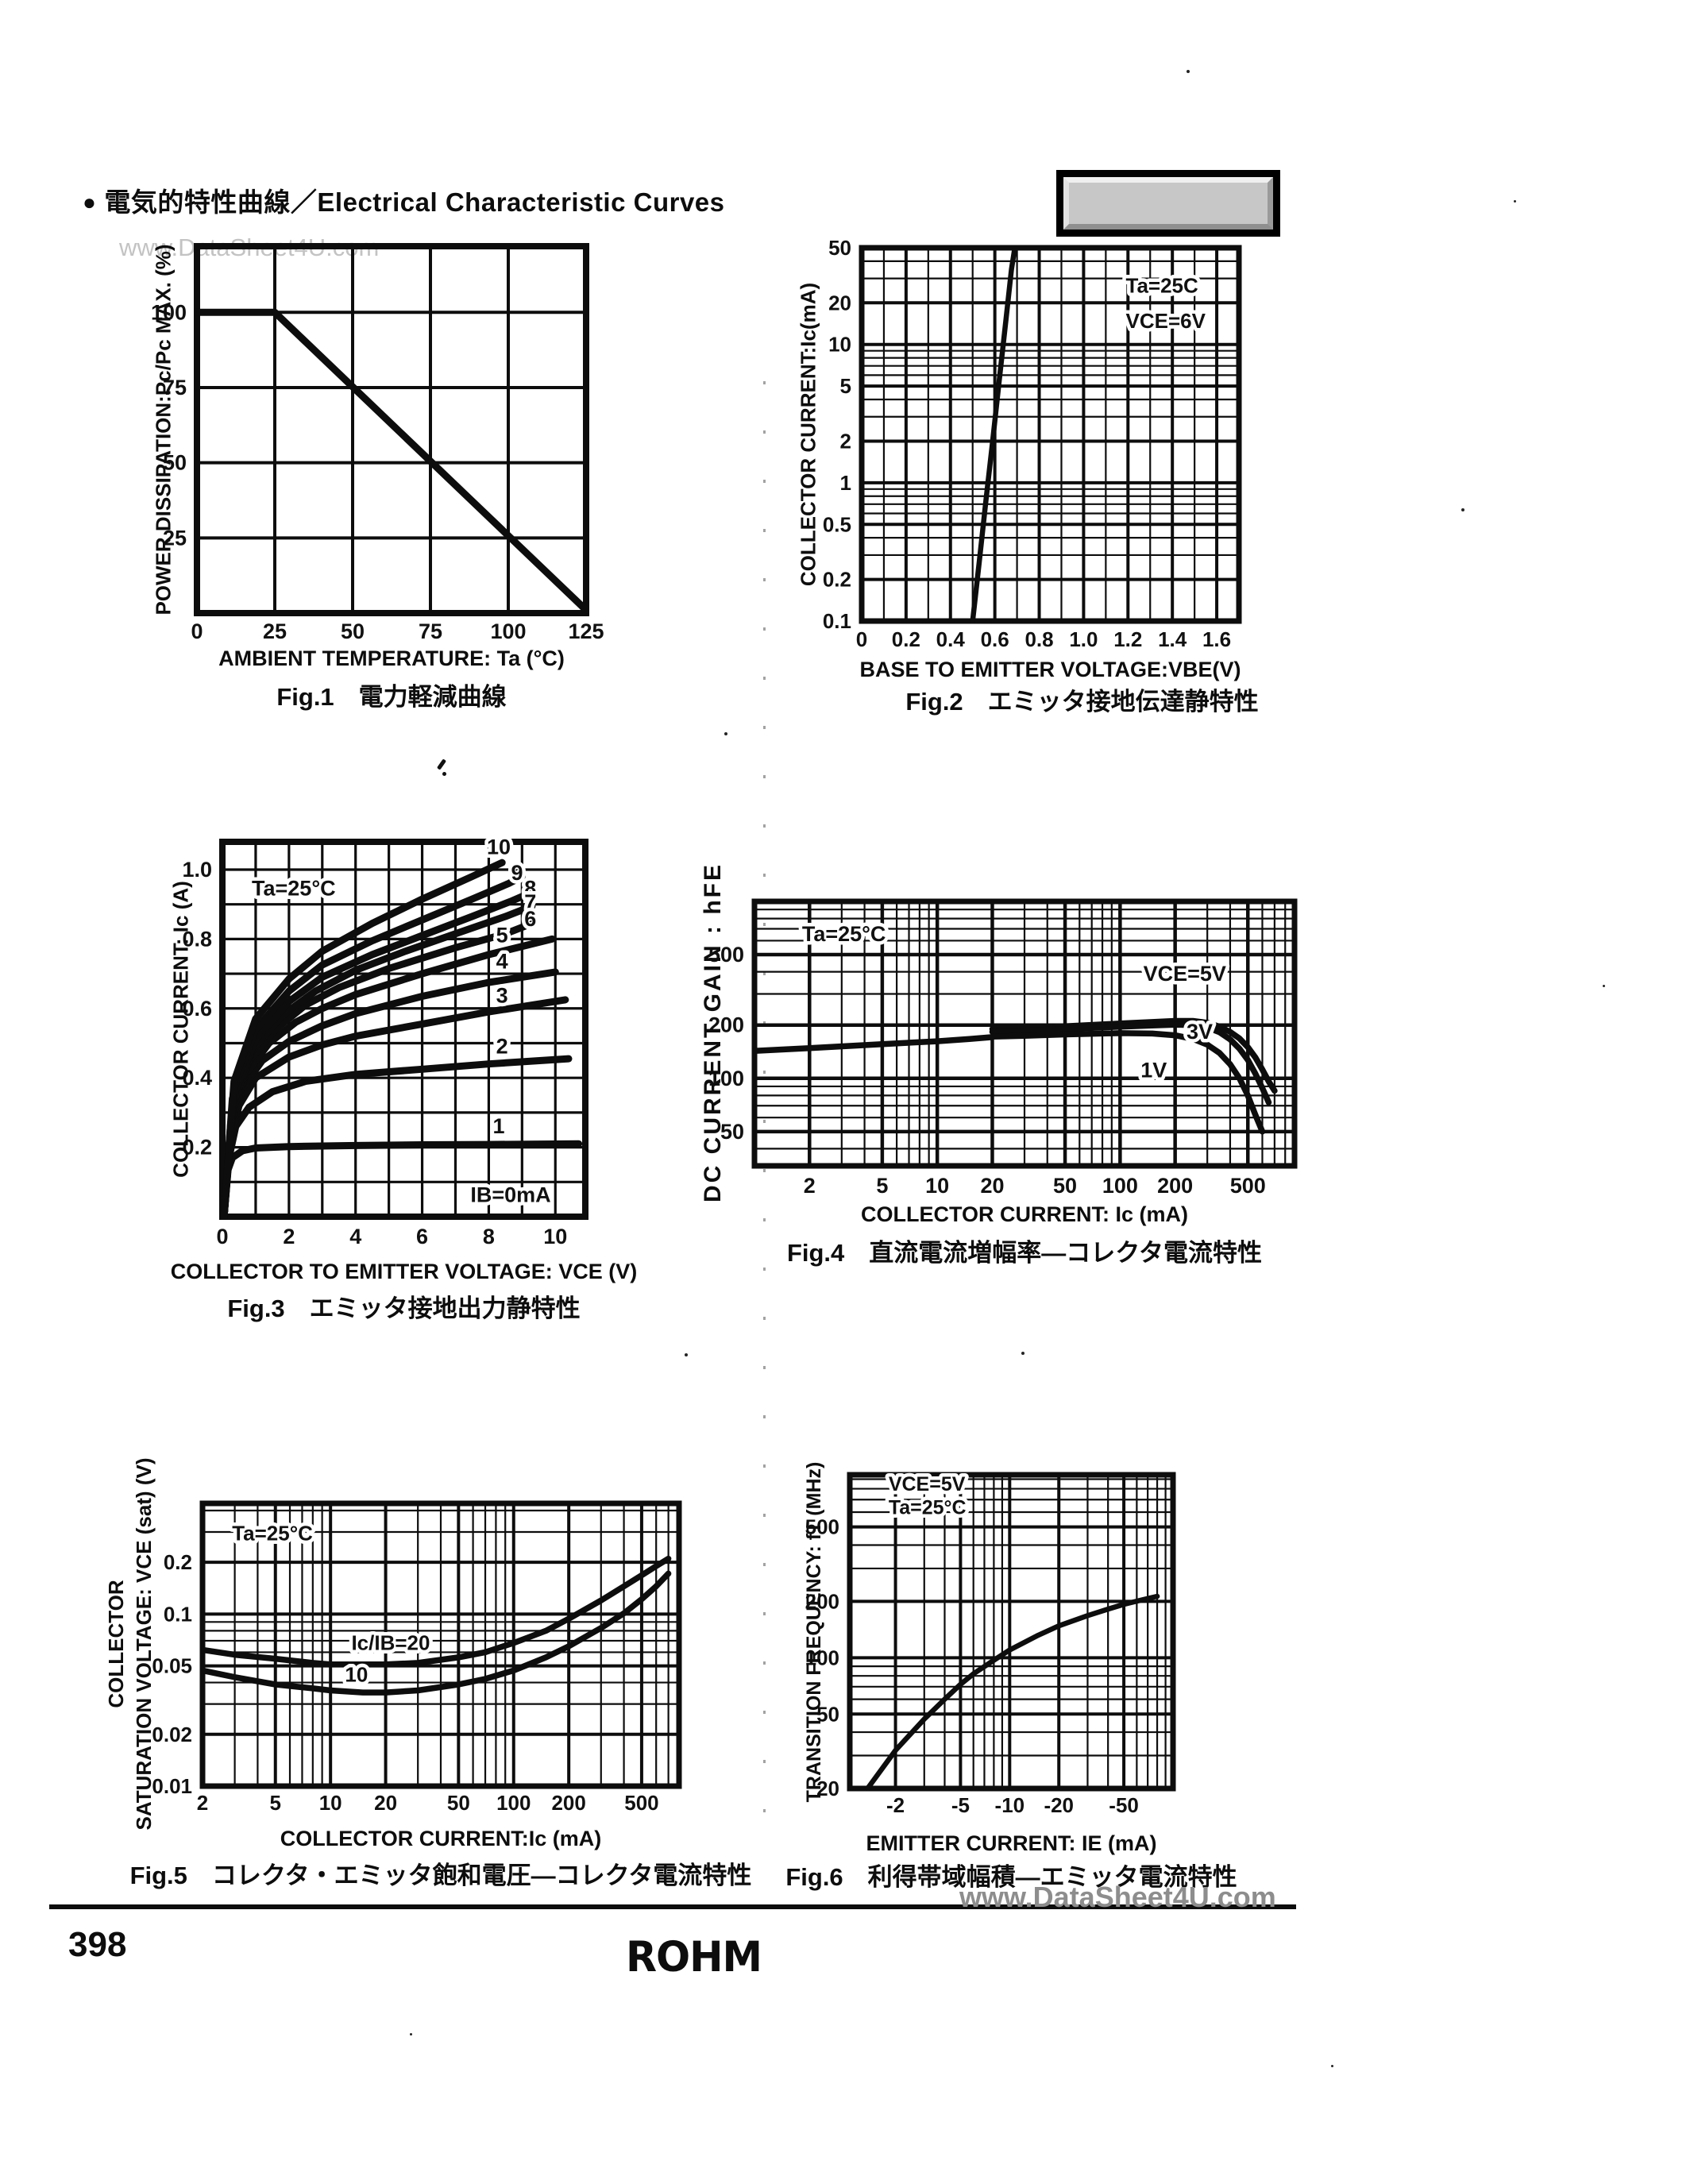  What do you see at coordinates (1120, 1186) in the screenshot?
I see `fig4-x-tick: 100` at bounding box center [1120, 1186].